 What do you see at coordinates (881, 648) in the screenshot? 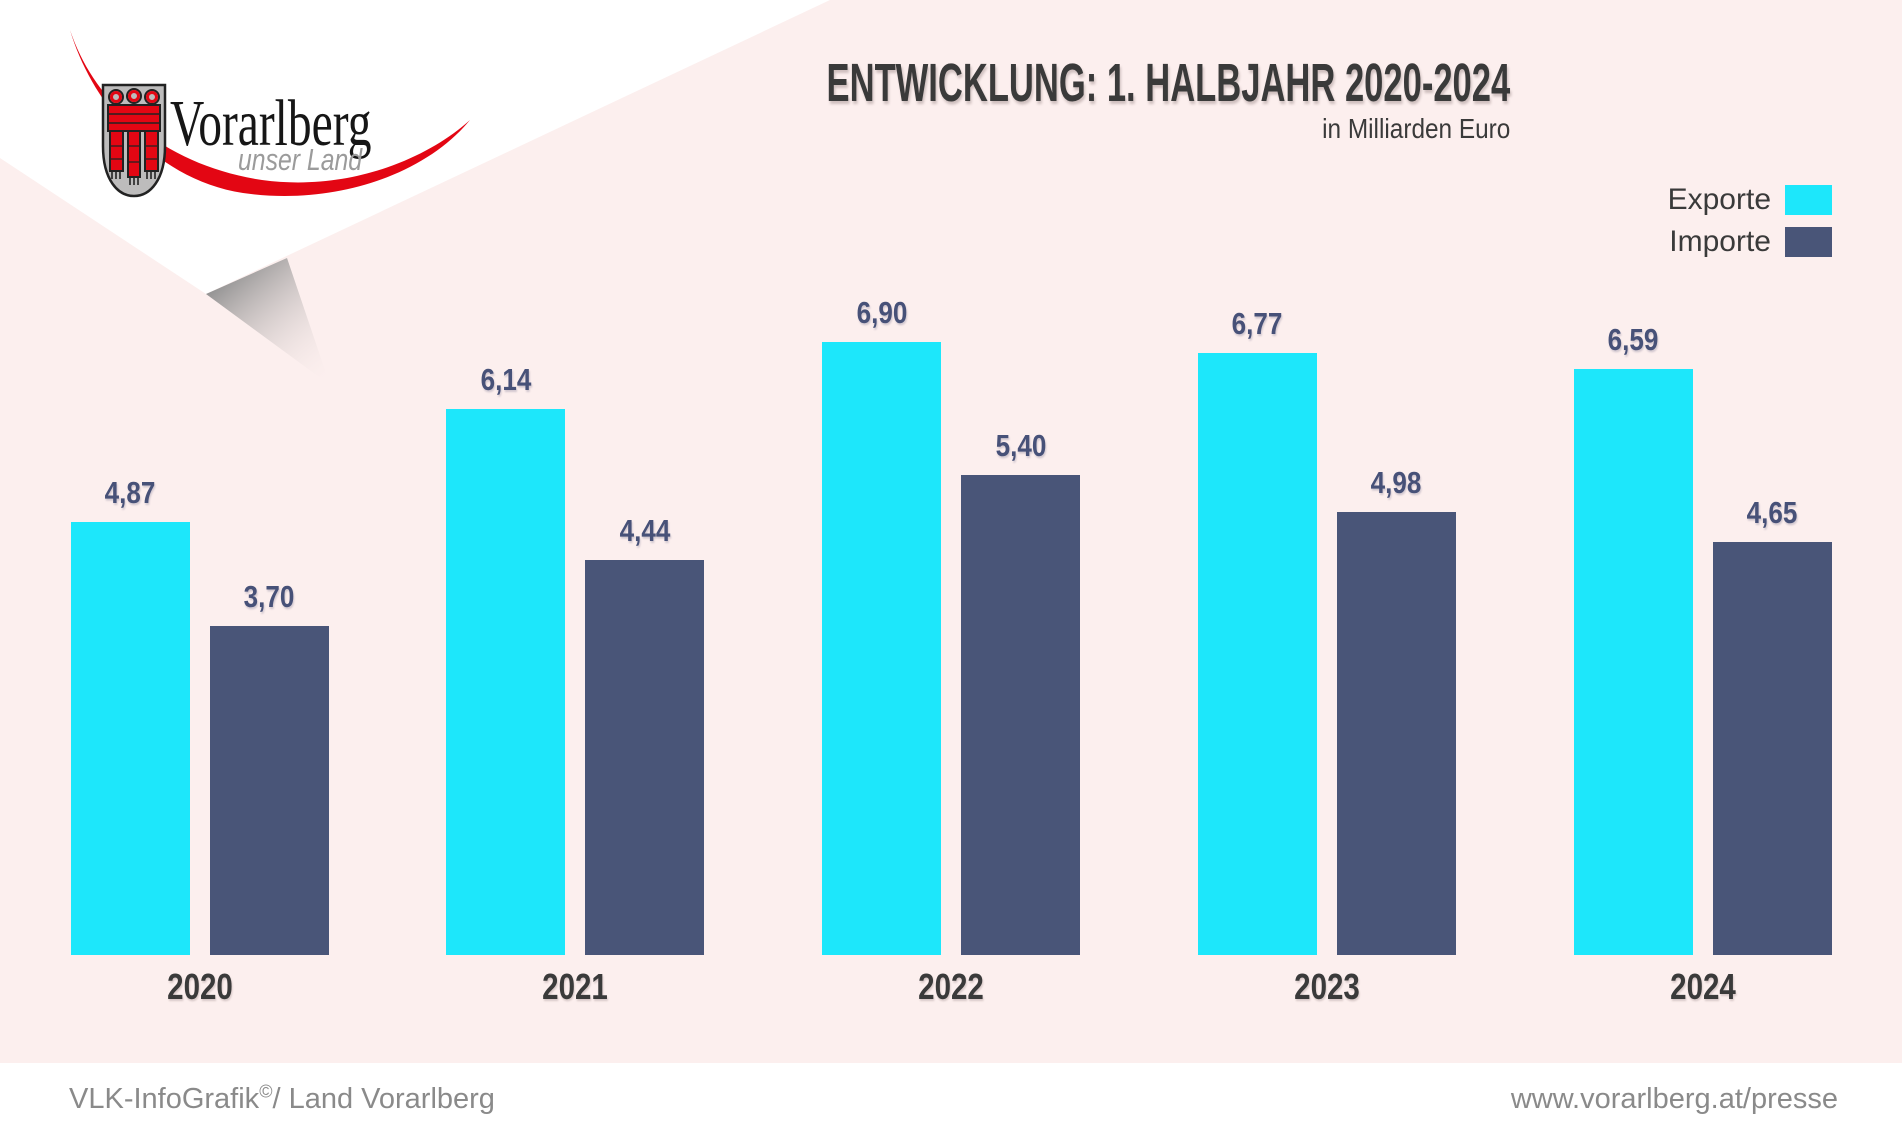
I see `bar-exporte-2022` at bounding box center [881, 648].